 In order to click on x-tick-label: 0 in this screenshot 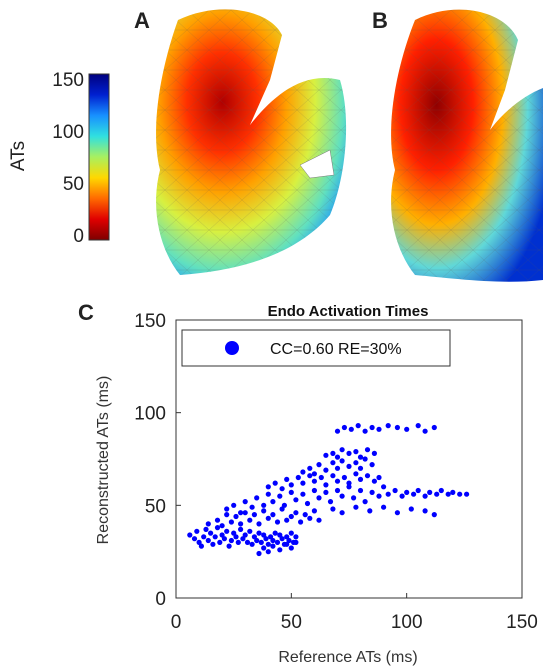, I will do `click(176, 622)`.